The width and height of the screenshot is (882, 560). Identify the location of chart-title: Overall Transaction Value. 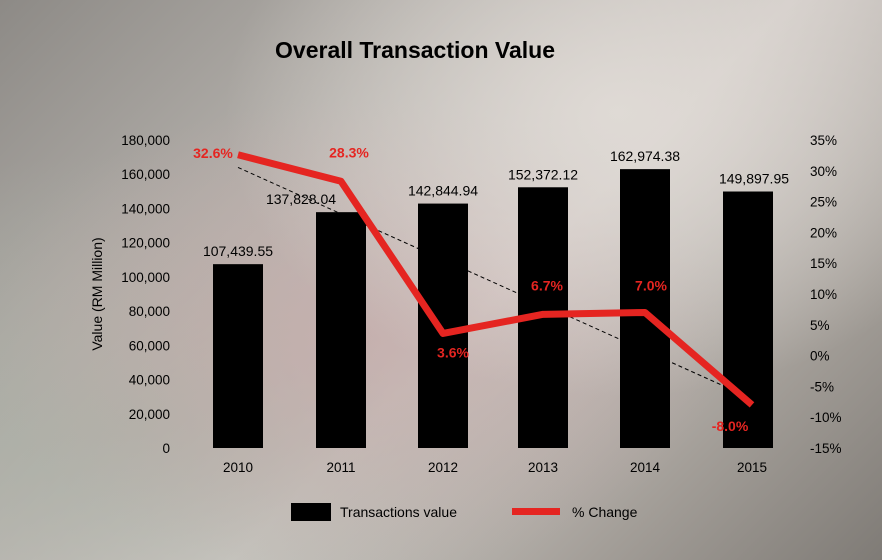
(415, 50).